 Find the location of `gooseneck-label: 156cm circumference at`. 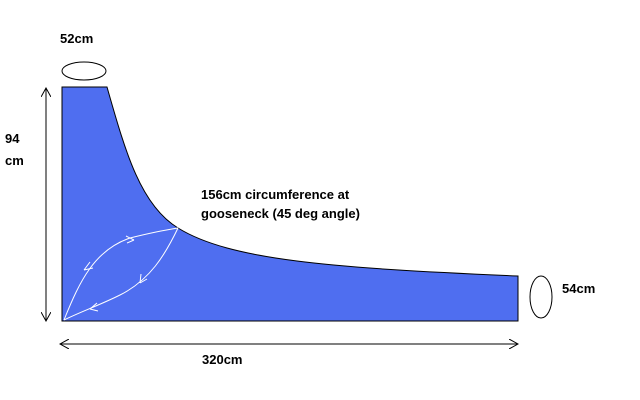

gooseneck-label: 156cm circumference at is located at coordinates (275, 194).